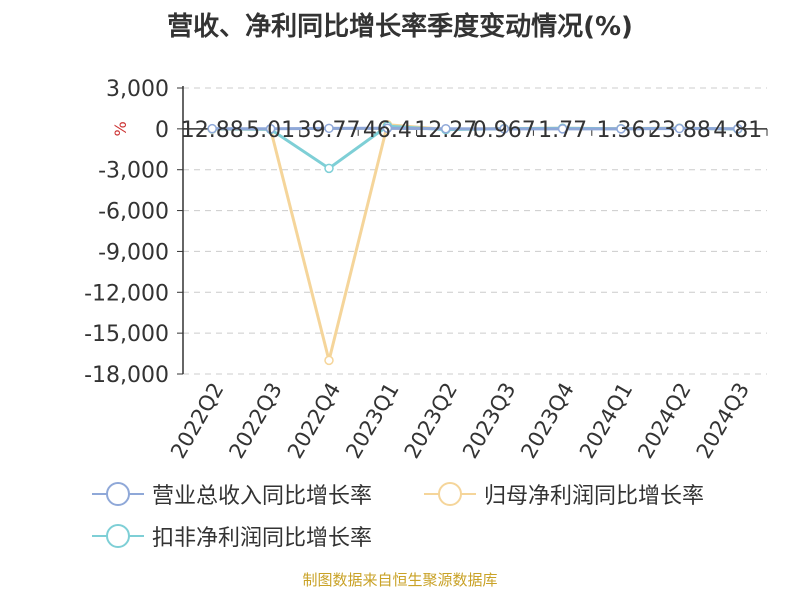 The image size is (800, 600). I want to click on data-label: 0.967, so click(504, 130).